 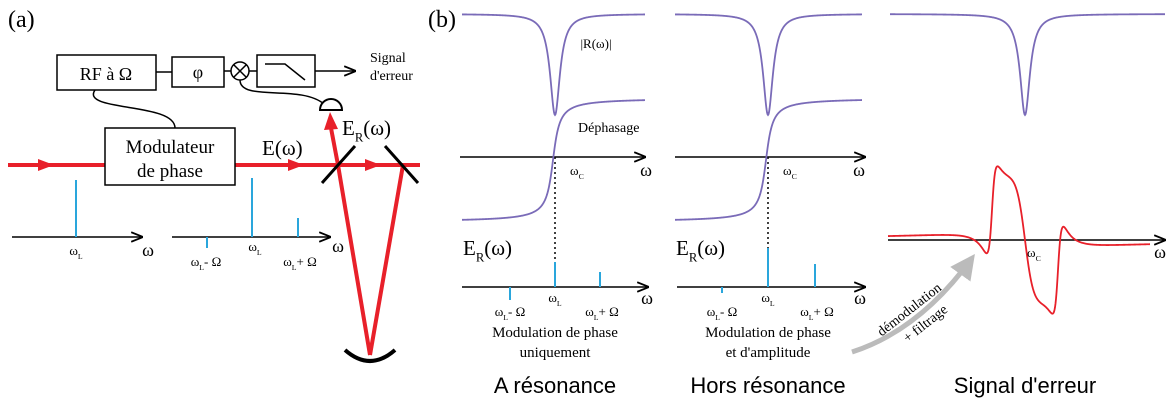 What do you see at coordinates (391, 76) in the screenshot?
I see `output-label: d'erreur` at bounding box center [391, 76].